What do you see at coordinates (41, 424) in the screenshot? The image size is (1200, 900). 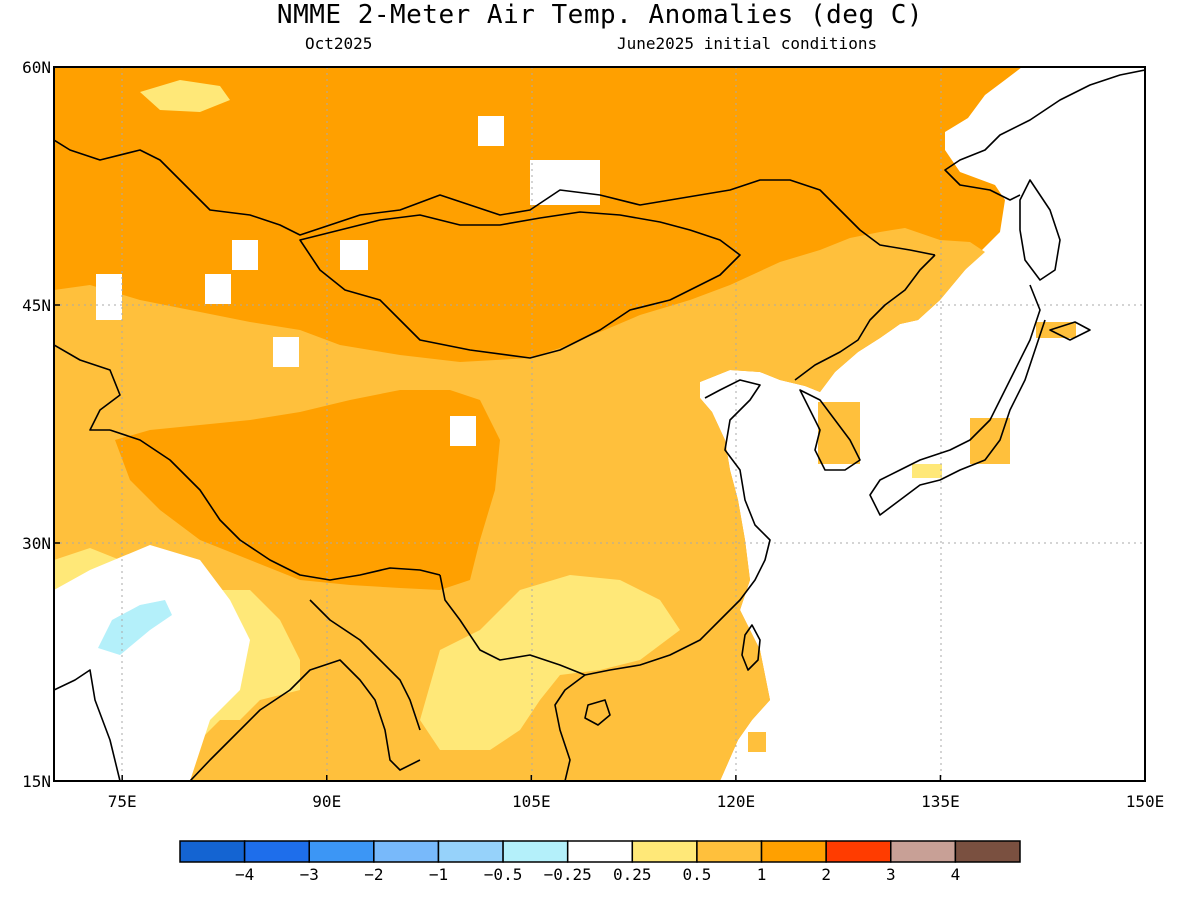 I see `lat-axis: 15N 30N 45N 60N` at bounding box center [41, 424].